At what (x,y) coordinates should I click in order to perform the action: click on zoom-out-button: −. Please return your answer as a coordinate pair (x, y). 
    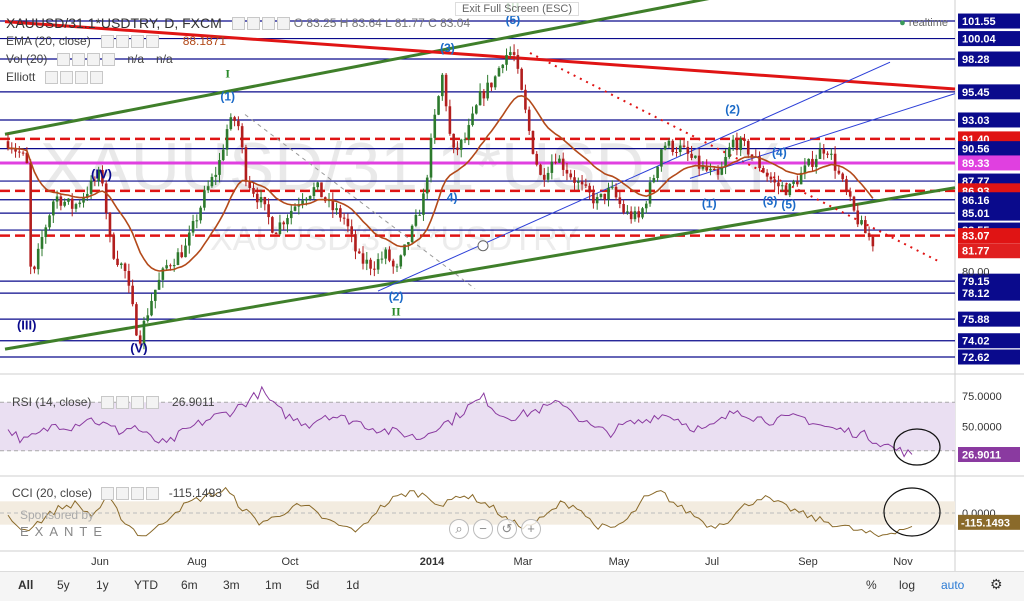
    Looking at the image, I should click on (483, 529).